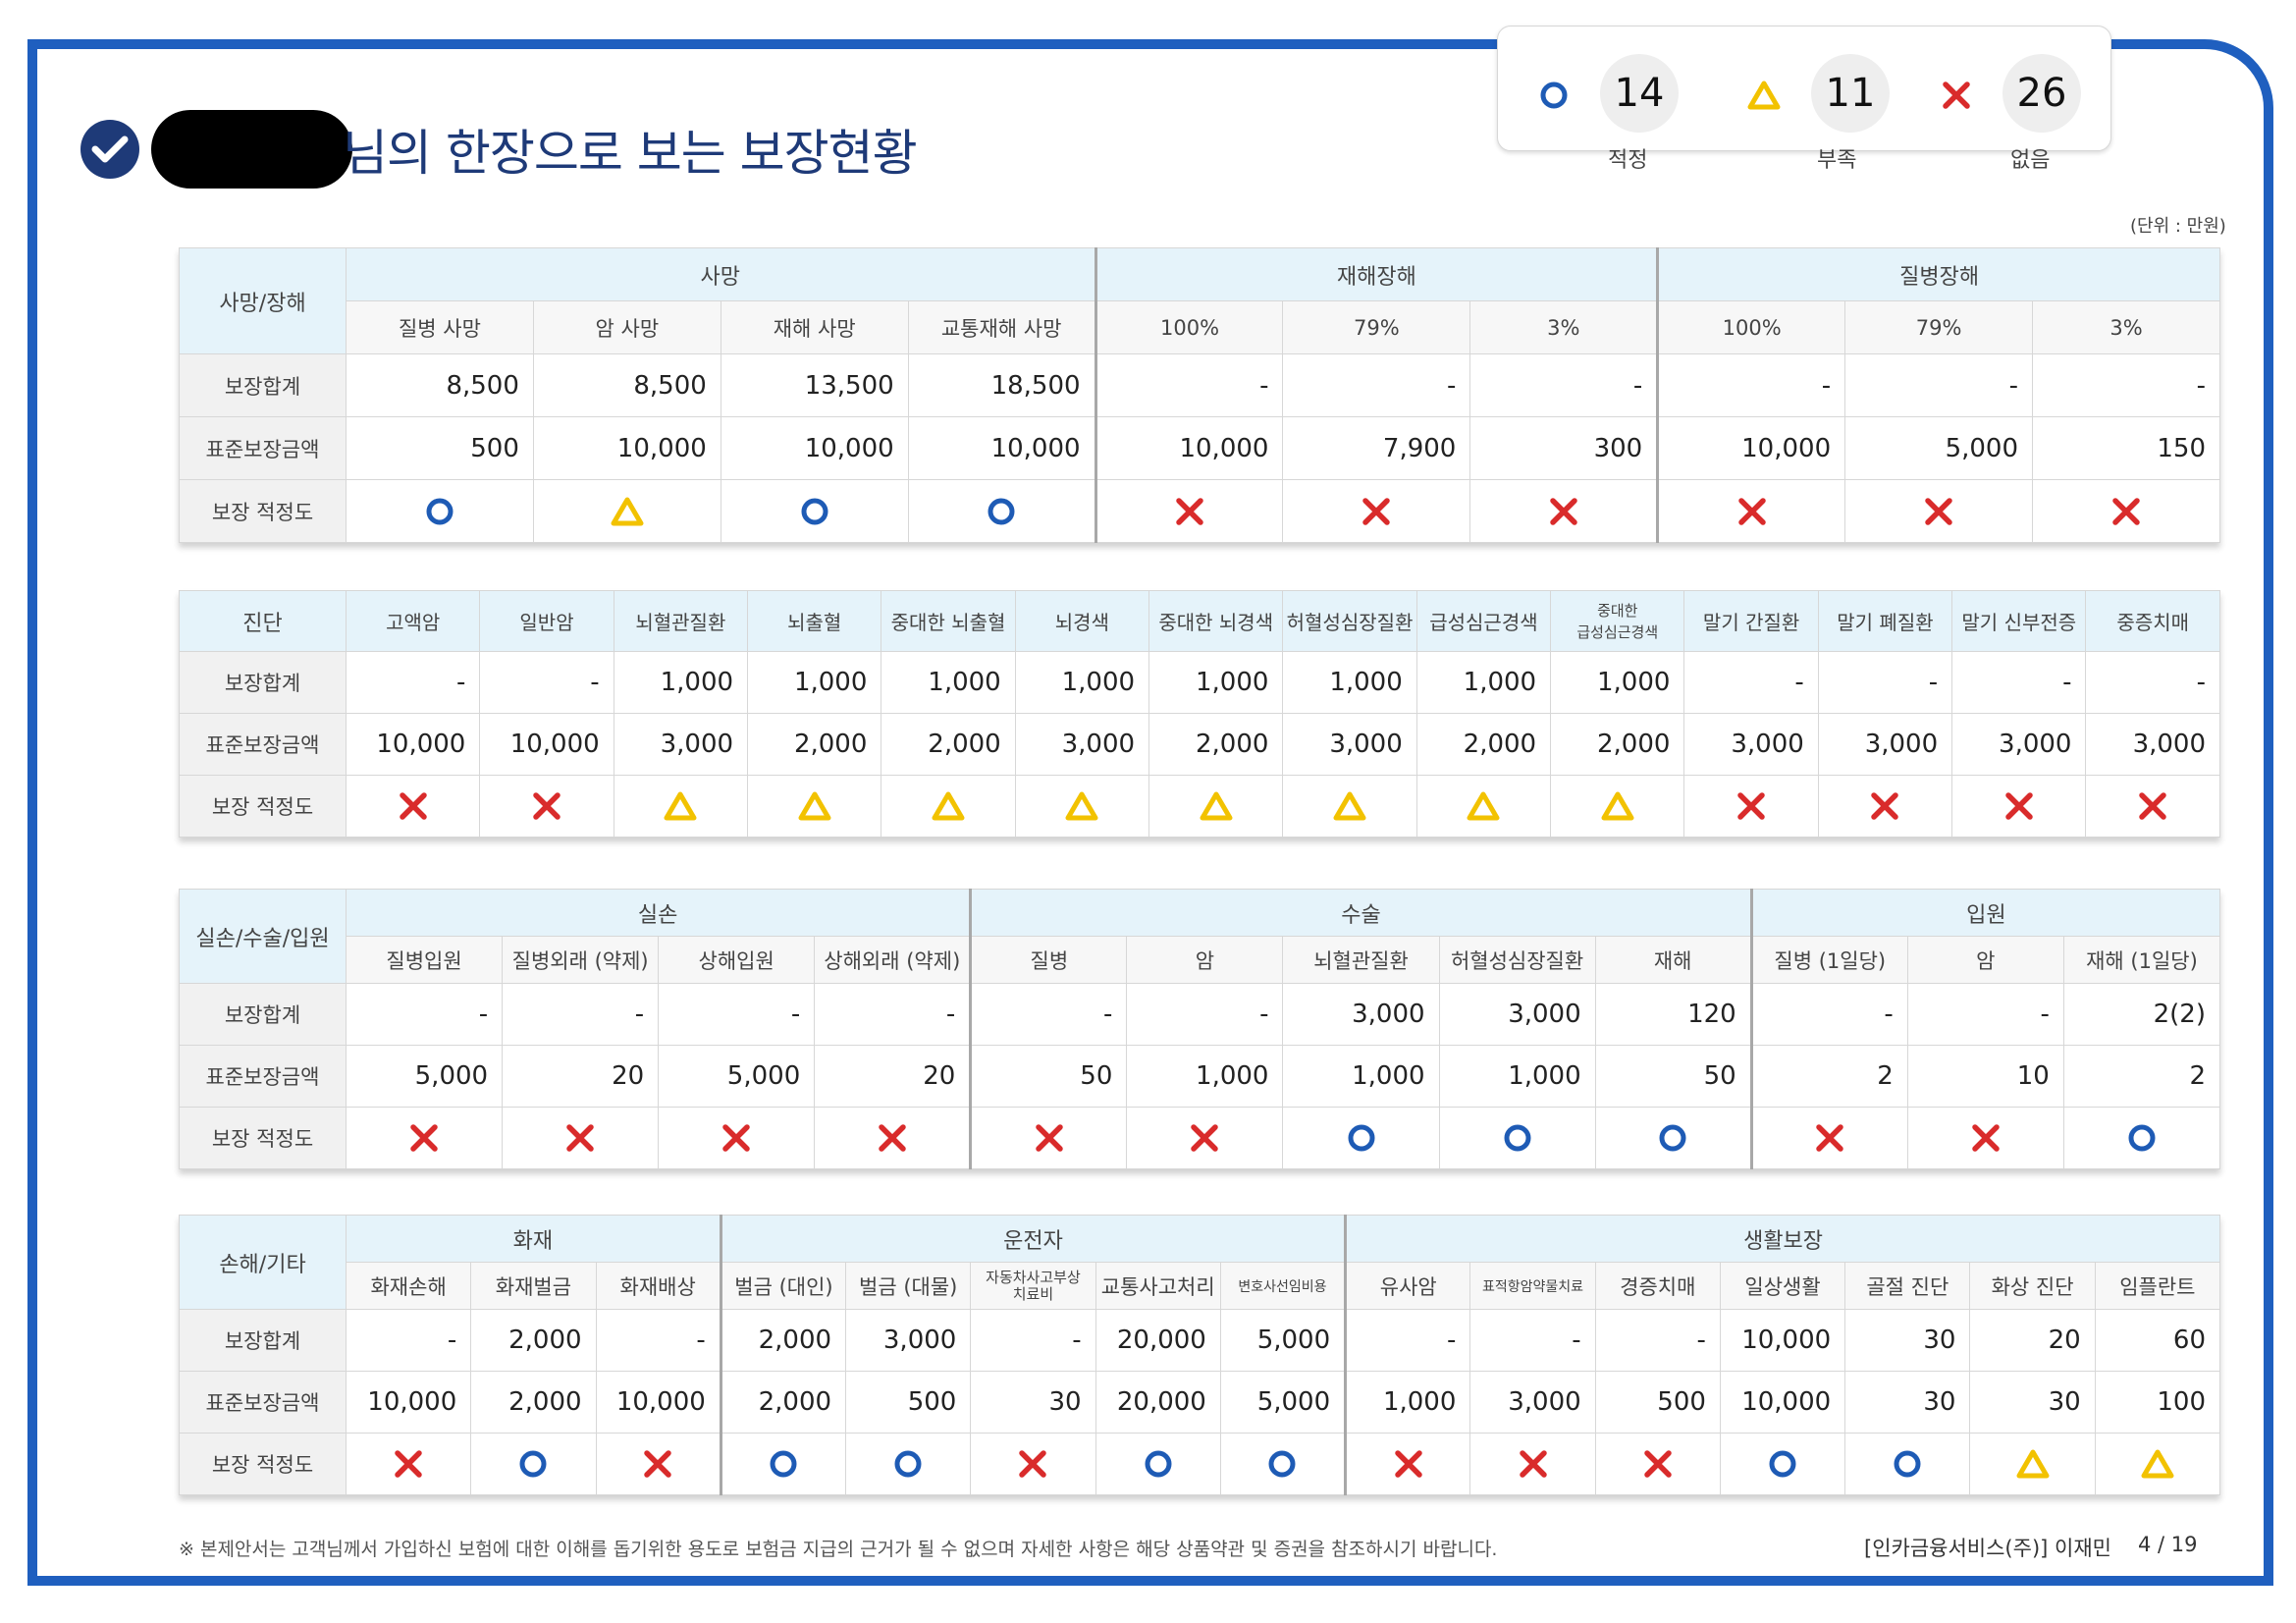  Describe the element at coordinates (658, 913) in the screenshot. I see `group-header: 실손` at that location.